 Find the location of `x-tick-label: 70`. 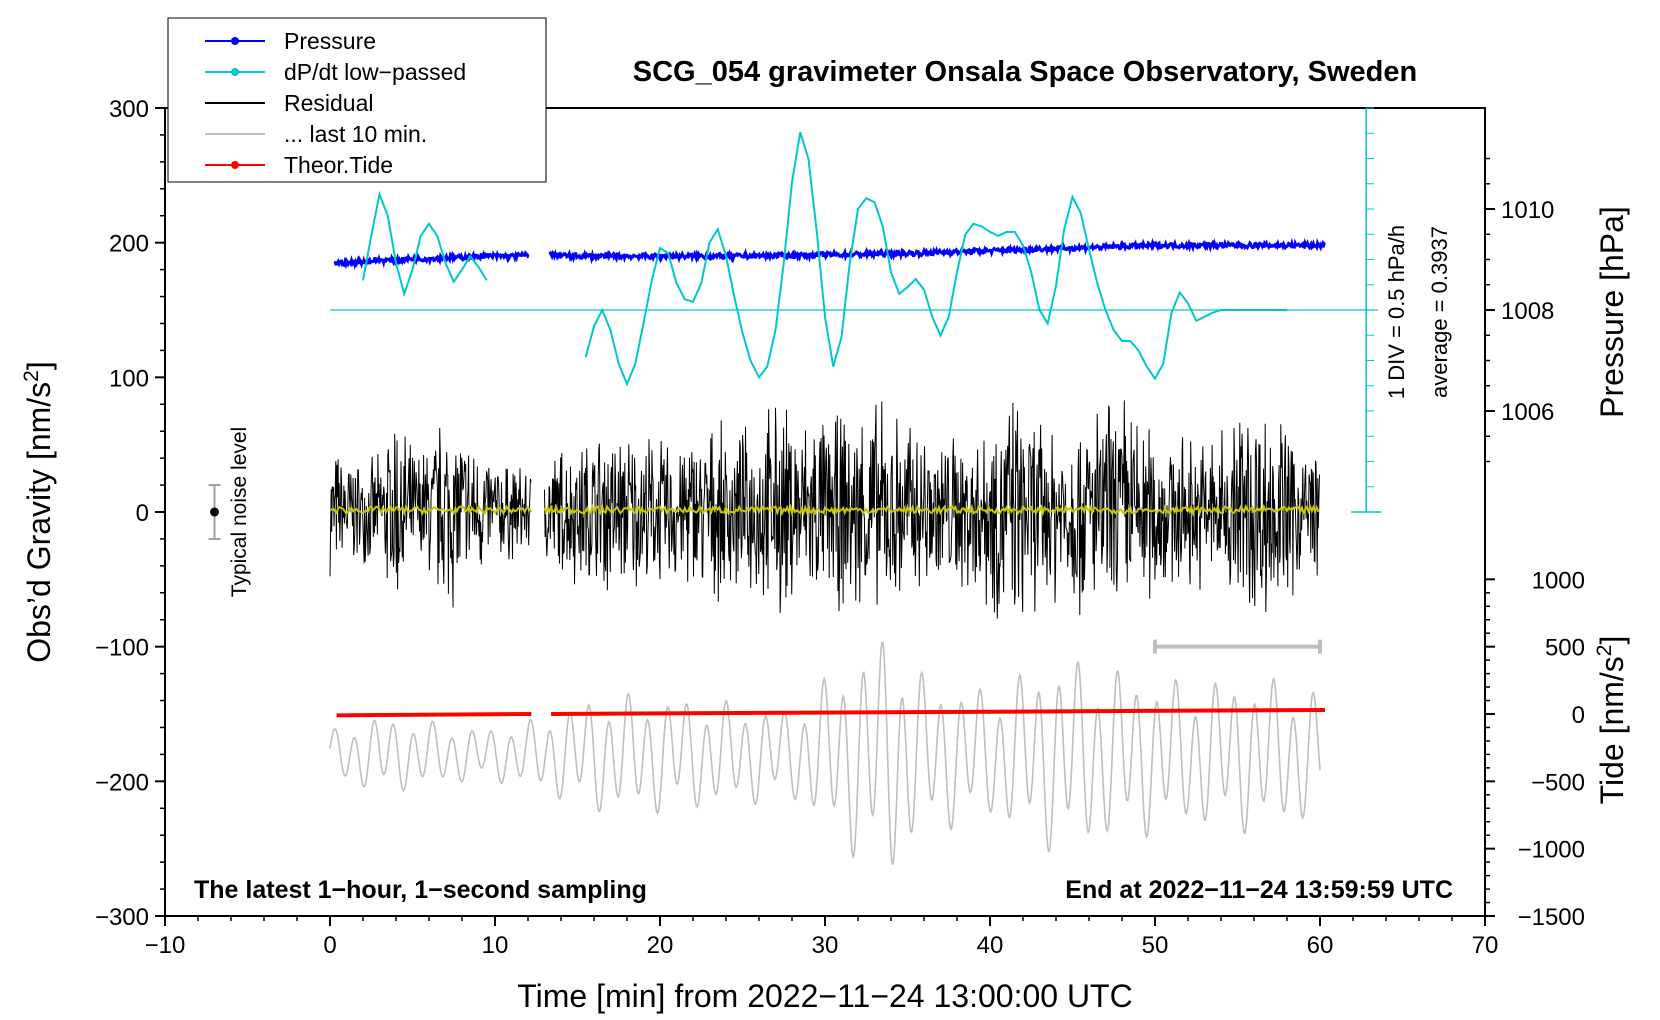

x-tick-label: 70 is located at coordinates (1485, 945).